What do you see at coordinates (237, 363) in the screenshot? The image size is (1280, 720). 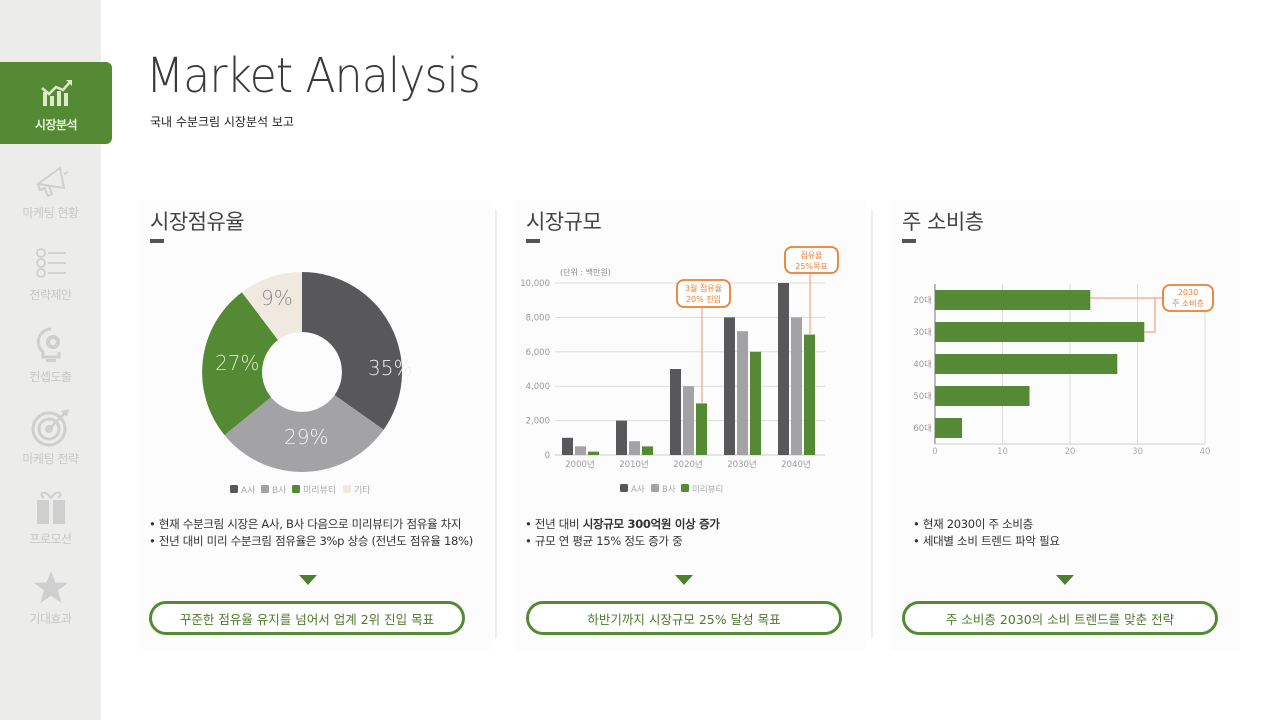 I see `slice-label: 27%` at bounding box center [237, 363].